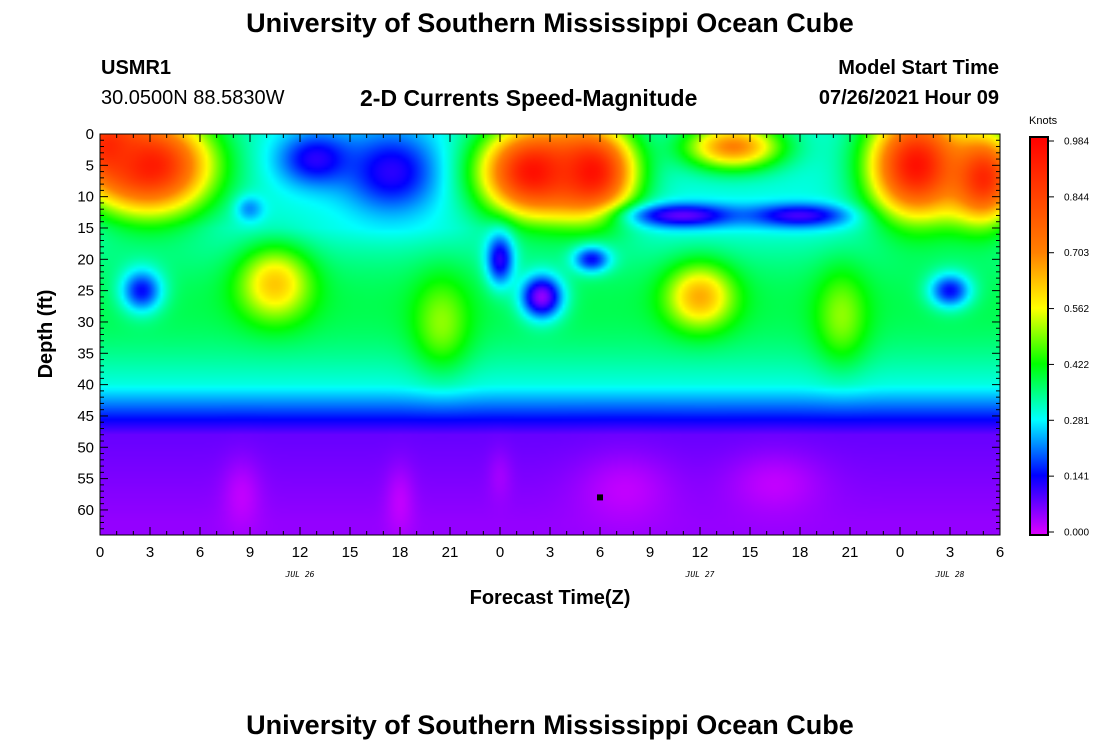 The height and width of the screenshot is (750, 1100). What do you see at coordinates (1076, 142) in the screenshot?
I see `colorbar-tick-label: 0.984` at bounding box center [1076, 142].